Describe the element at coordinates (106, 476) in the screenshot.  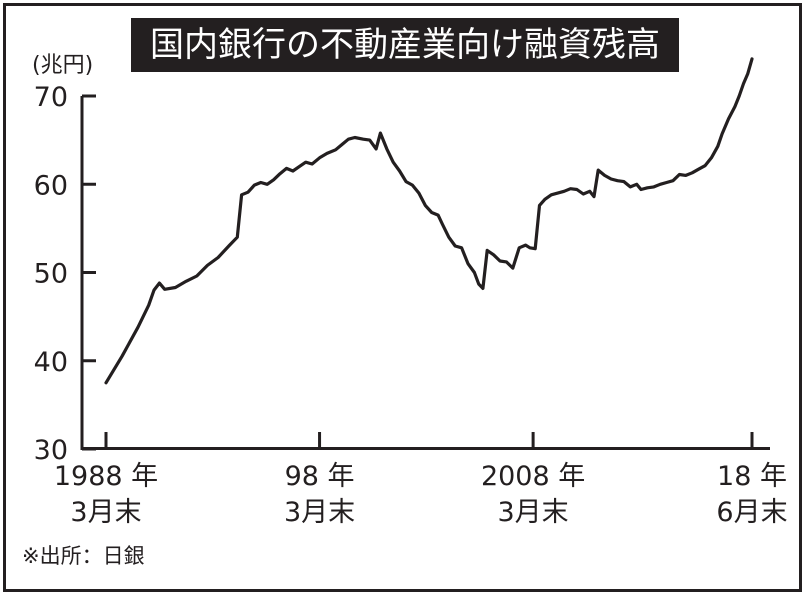
I see `x-tick-label: 1988 年` at that location.